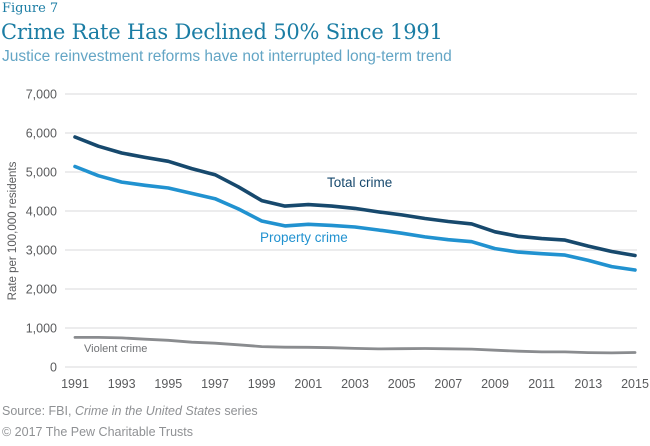 The height and width of the screenshot is (446, 650). Describe the element at coordinates (635, 384) in the screenshot. I see `x-tick-label: 2015` at that location.